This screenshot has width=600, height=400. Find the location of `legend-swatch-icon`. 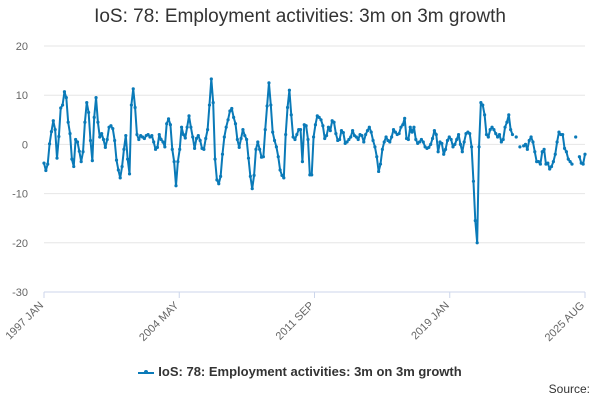

legend-swatch-icon is located at coordinates (146, 371).